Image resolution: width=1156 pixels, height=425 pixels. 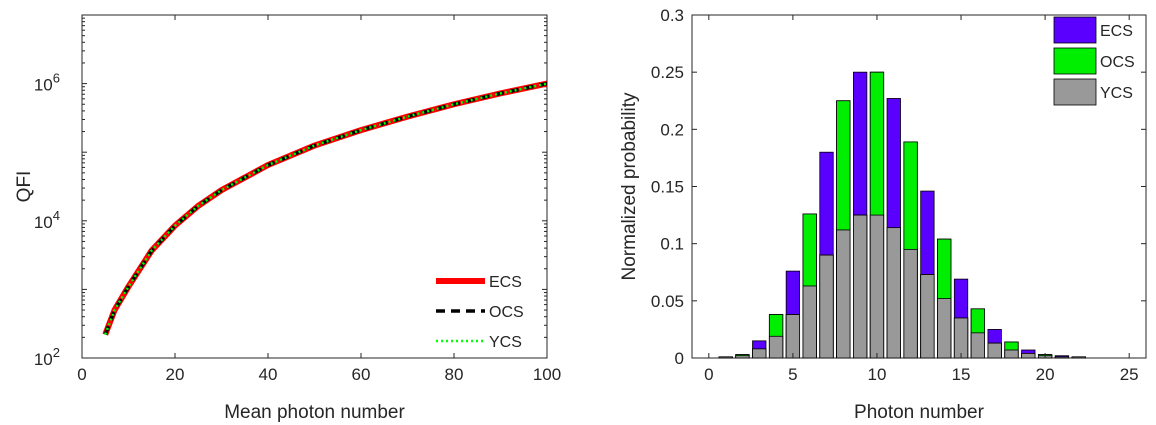 I want to click on y-axis-label: QFI, so click(x=24, y=187).